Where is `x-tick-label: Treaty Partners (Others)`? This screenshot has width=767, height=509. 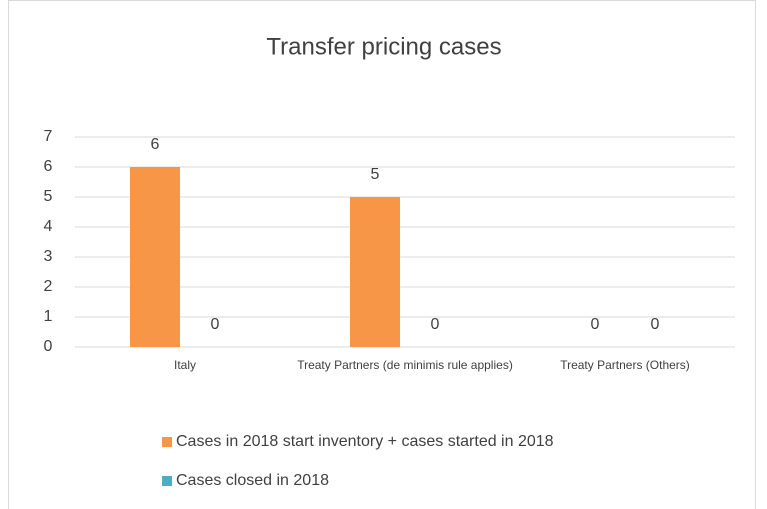 x-tick-label: Treaty Partners (Others) is located at coordinates (625, 365).